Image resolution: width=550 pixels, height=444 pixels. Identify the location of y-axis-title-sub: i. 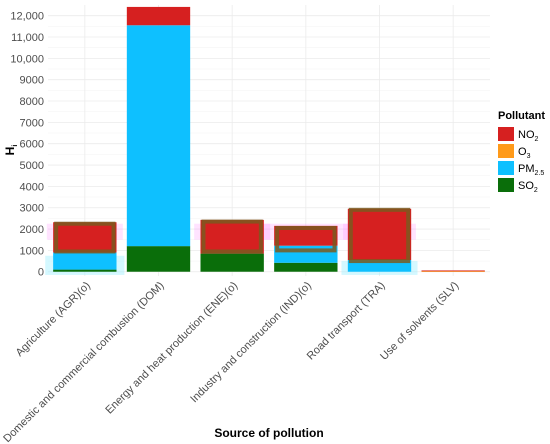
(15, 146).